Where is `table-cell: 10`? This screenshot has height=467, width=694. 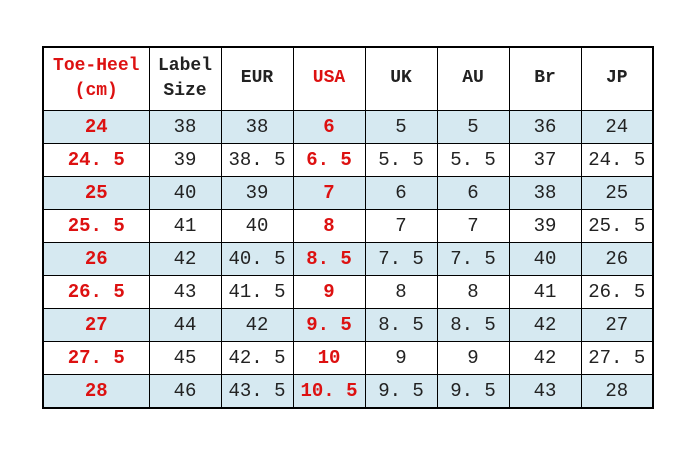 table-cell: 10 is located at coordinates (329, 358).